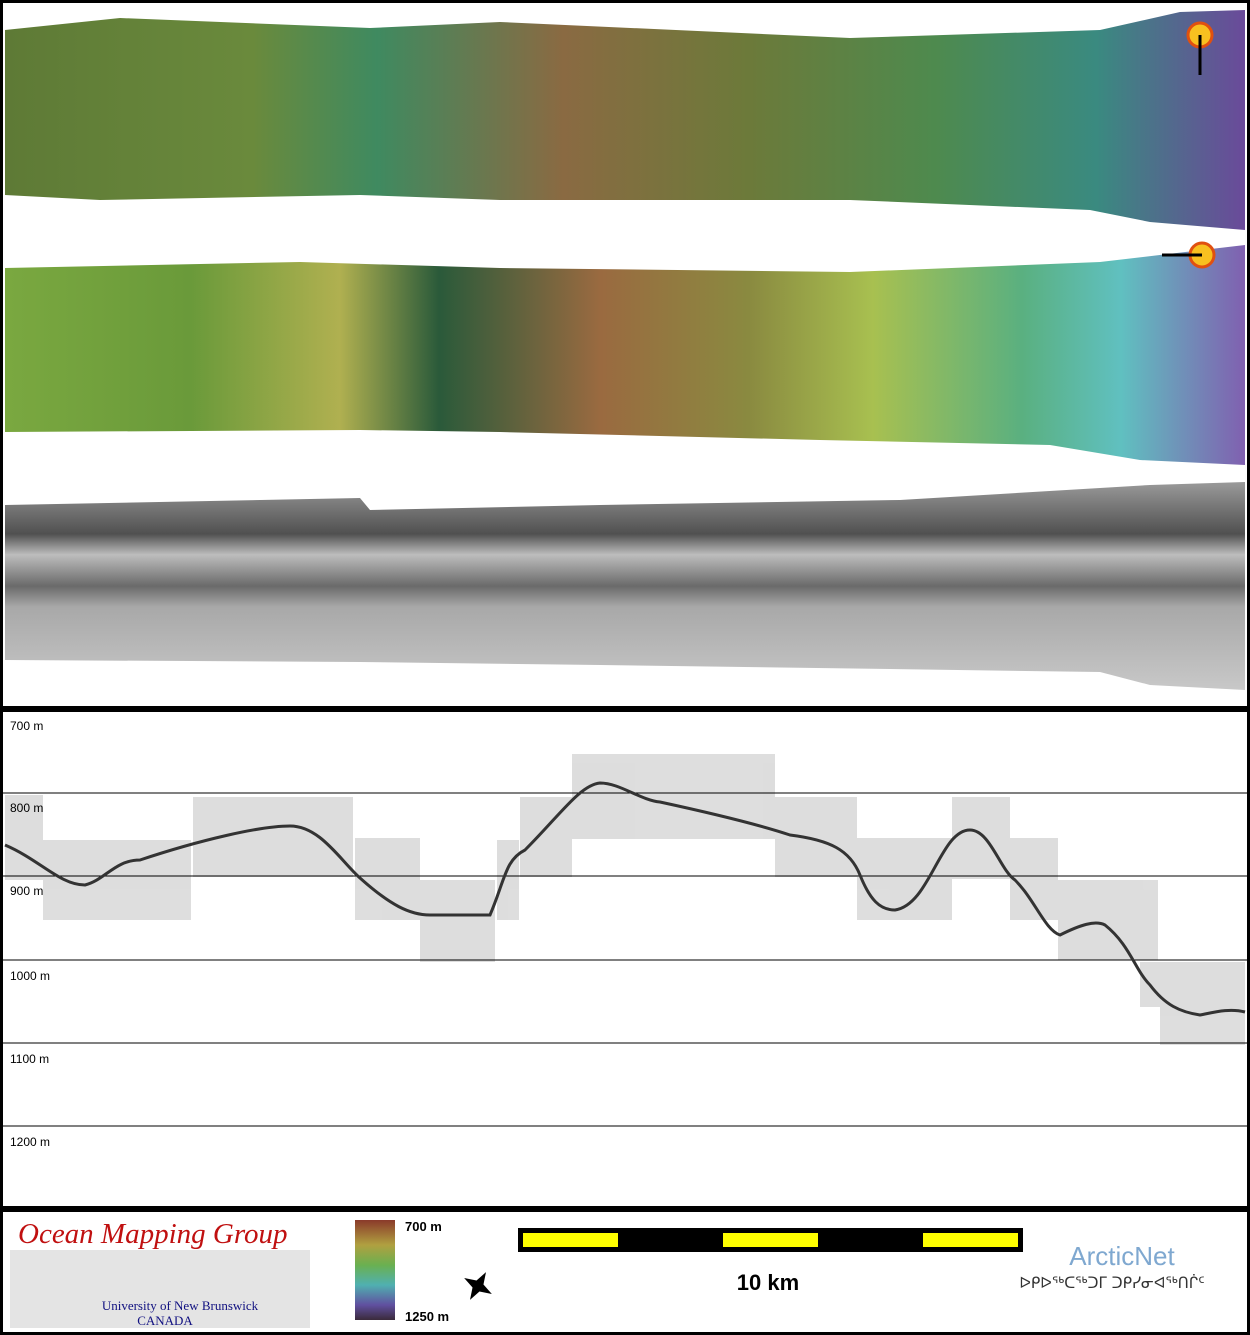  What do you see at coordinates (1111, 1283) in the screenshot?
I see `partner-syllabics: ᐅᑭᐅᖅᑕᖅᑐᒥ ᑐᑭᓯᓂᐊᖅᑎᒌᑦ` at bounding box center [1111, 1283].